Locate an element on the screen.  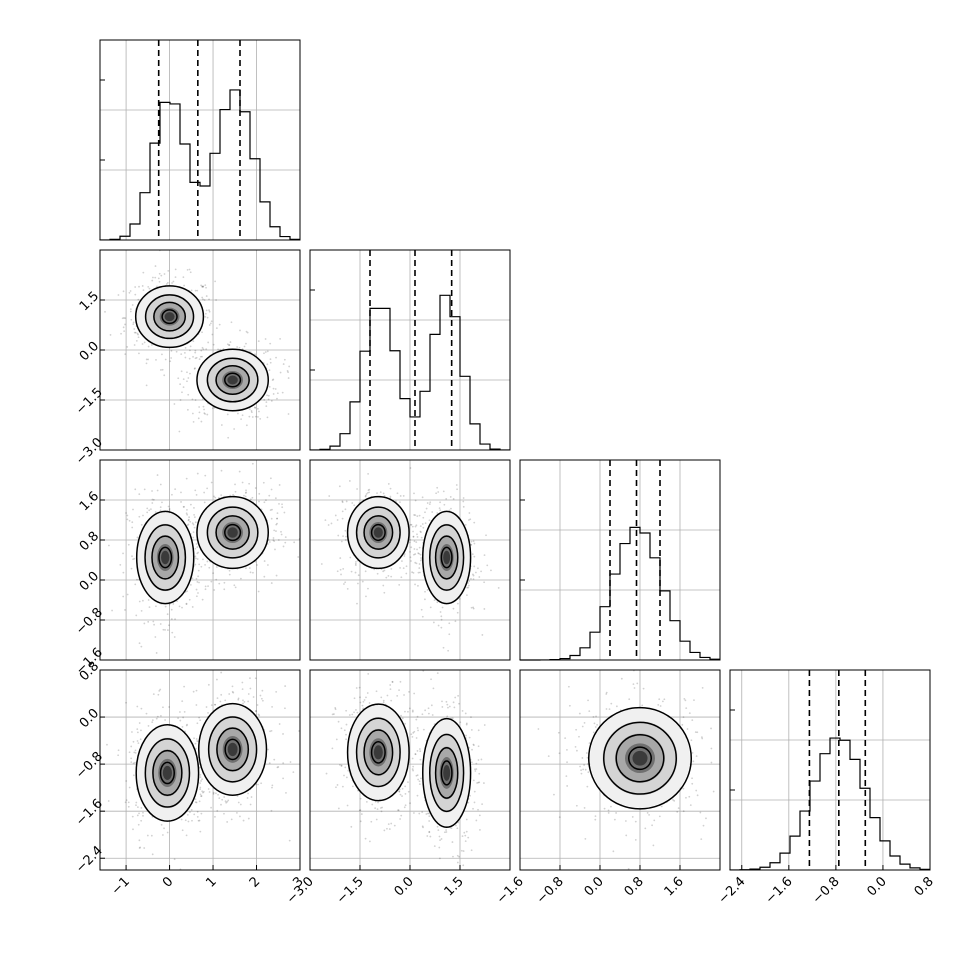
x-tick-label: 0.0 is located at coordinates (877, 886).